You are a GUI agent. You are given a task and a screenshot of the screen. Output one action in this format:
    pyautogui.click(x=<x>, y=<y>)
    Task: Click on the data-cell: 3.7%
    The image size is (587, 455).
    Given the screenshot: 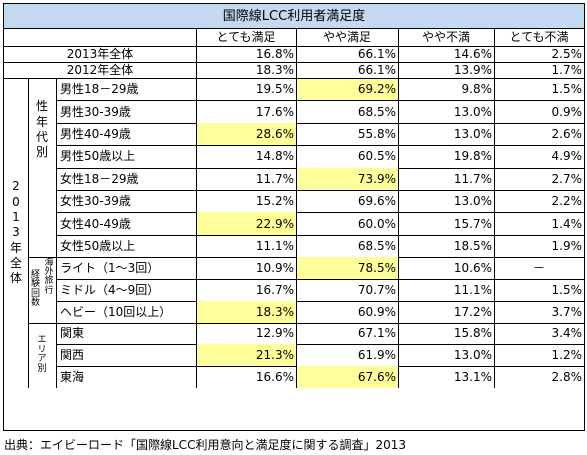 What is the action you would take?
    pyautogui.click(x=567, y=311)
    